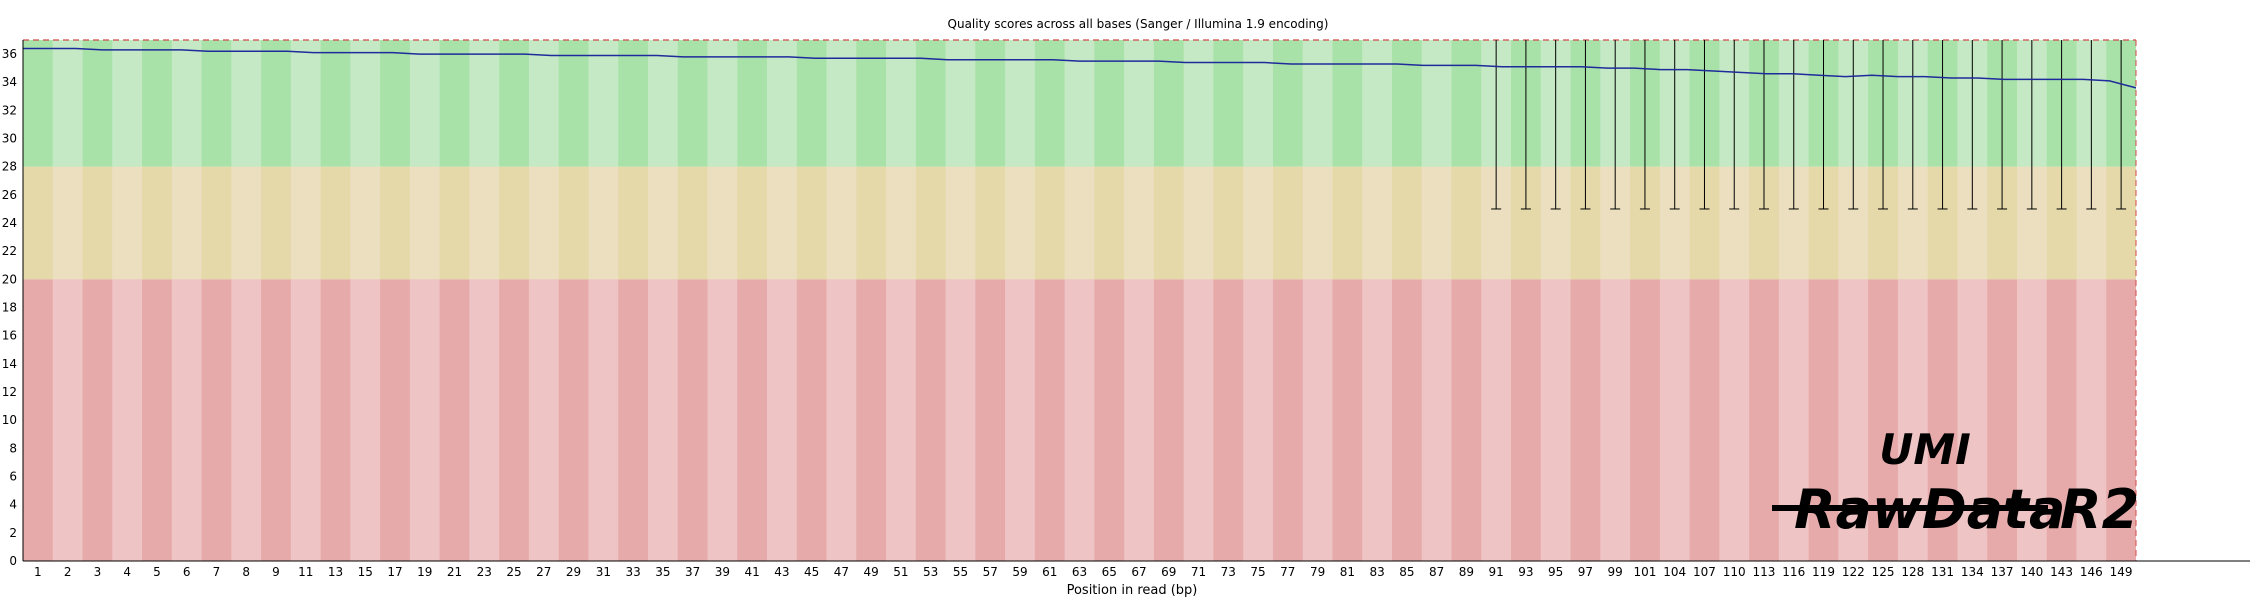 This screenshot has height=600, width=2265. What do you see at coordinates (9, 139) in the screenshot?
I see `y-tick-label: 30` at bounding box center [9, 139].